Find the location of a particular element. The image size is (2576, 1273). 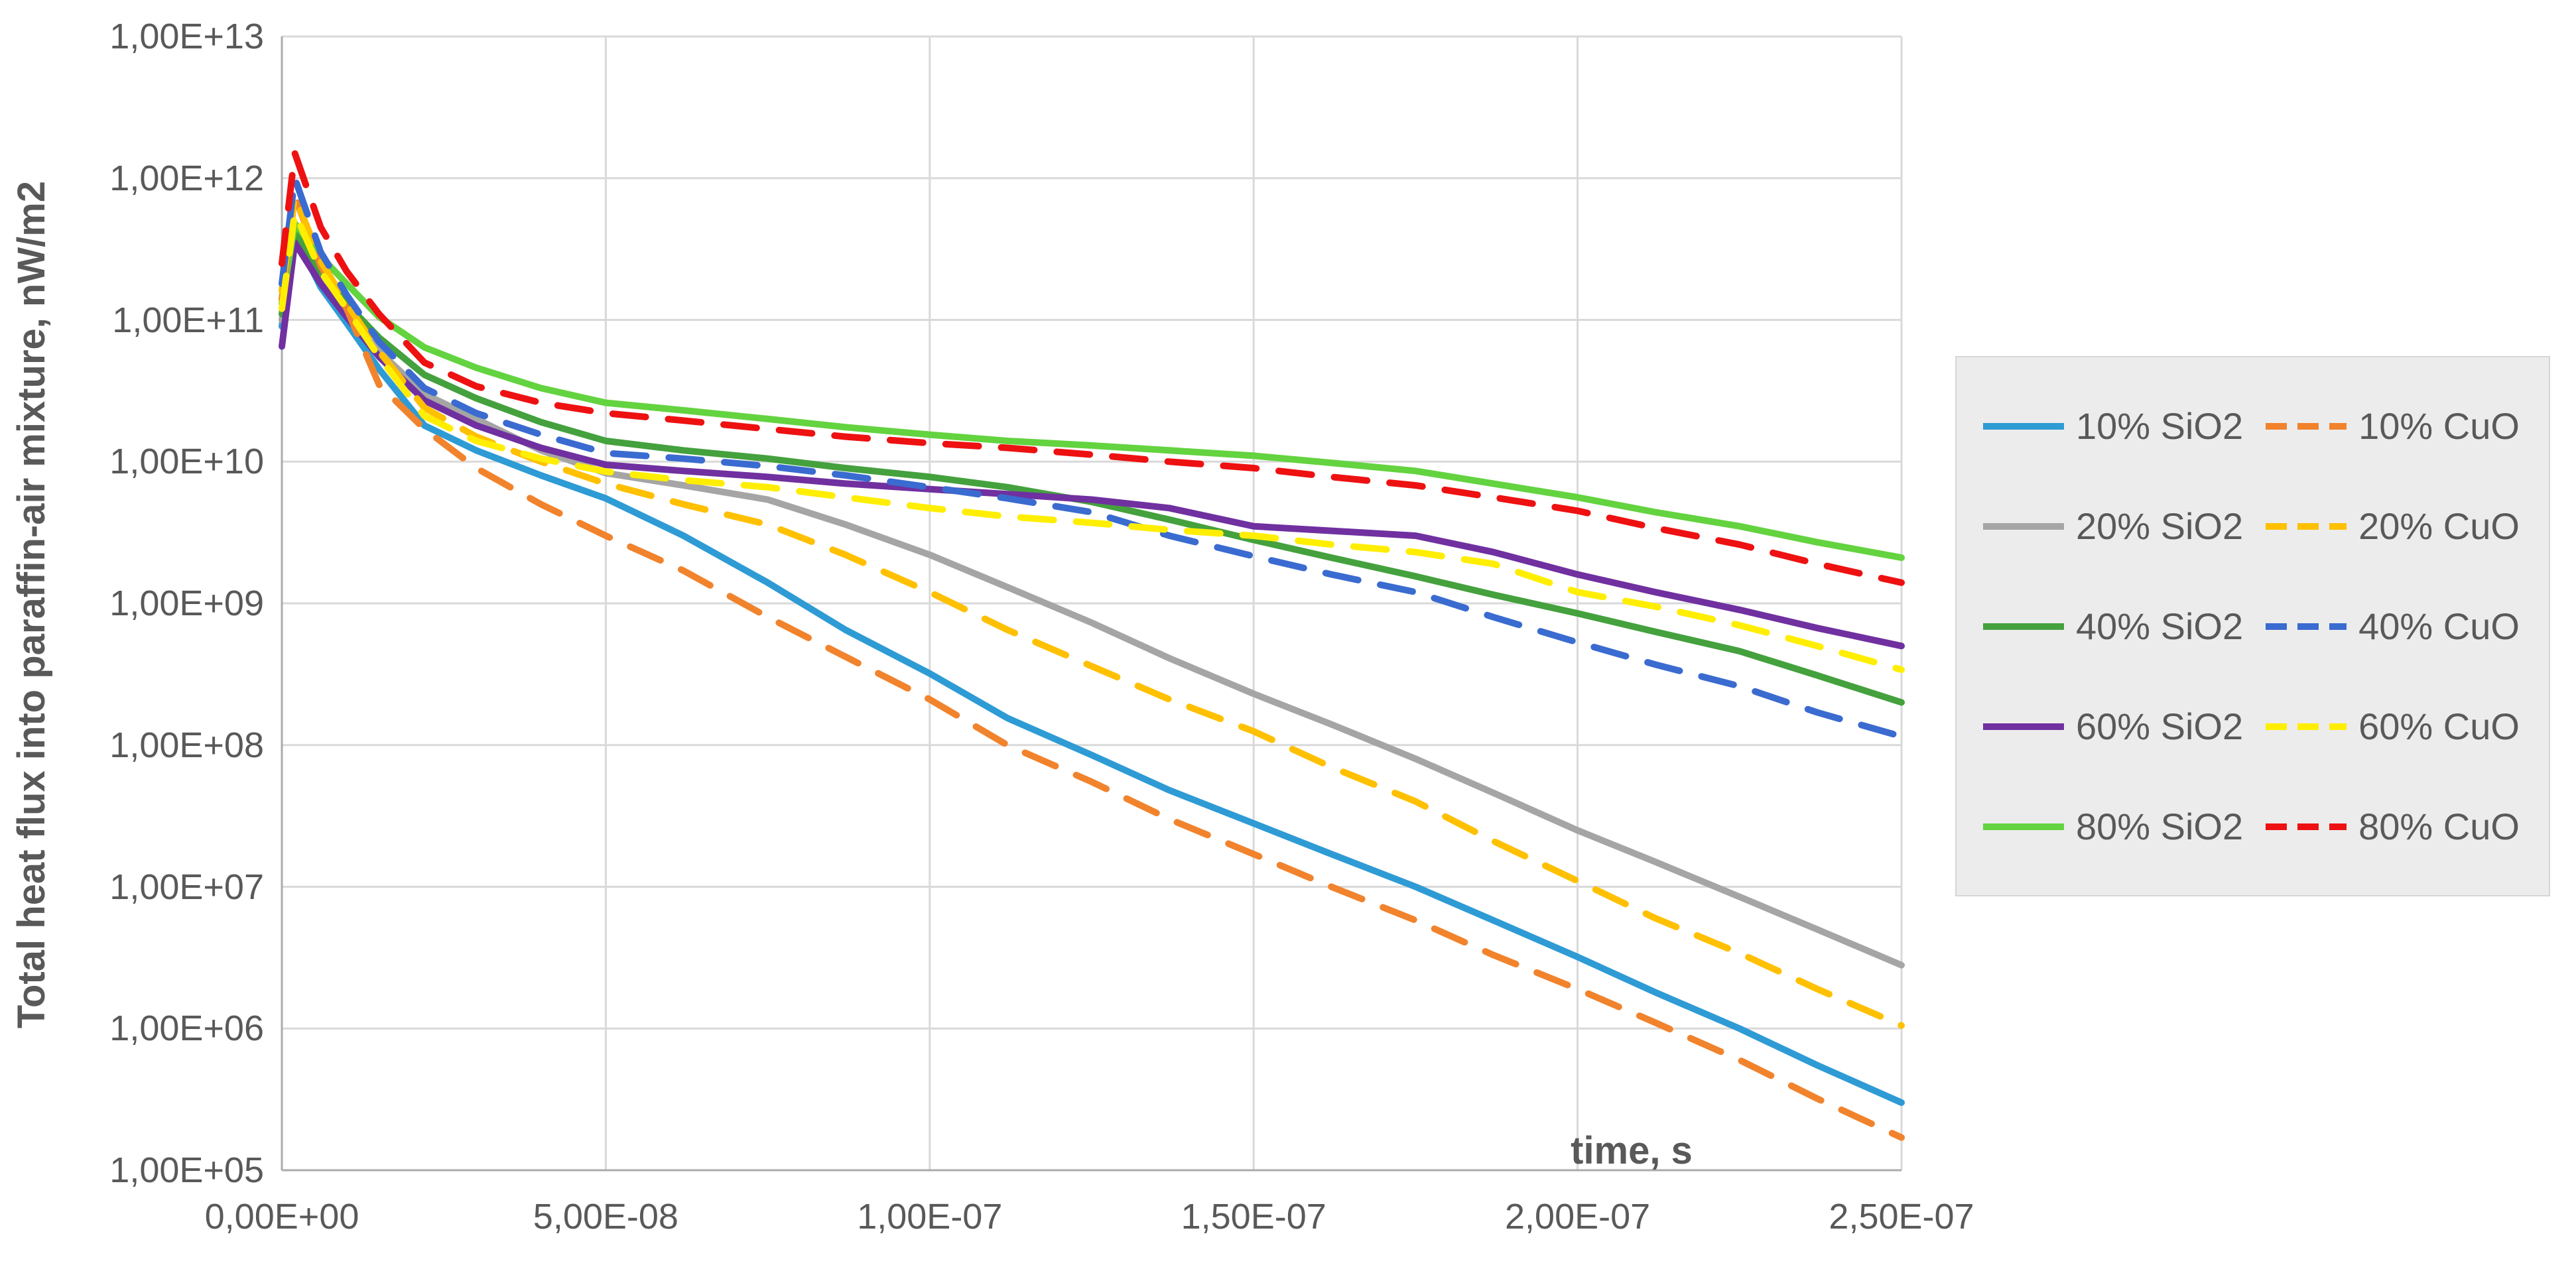

y-axis-tick-label: 1,00E+11 is located at coordinates (188, 320).